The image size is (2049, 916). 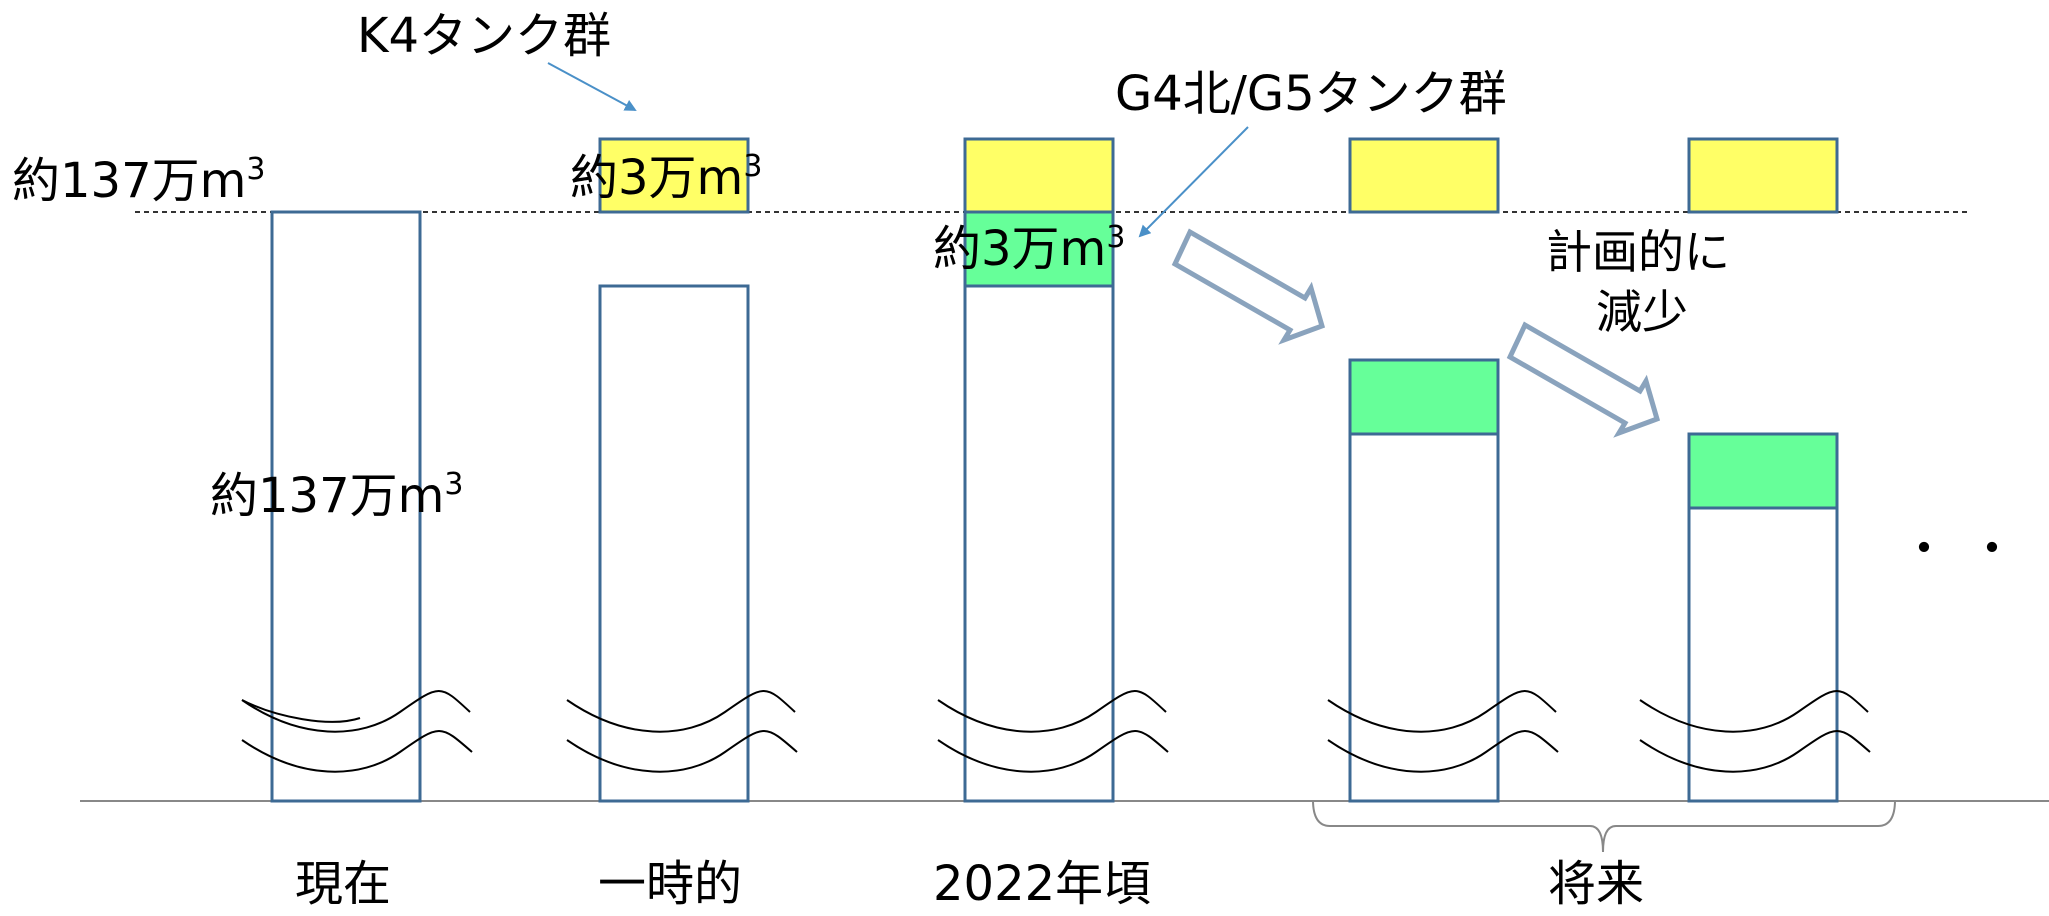 I want to click on bar-future1-k4, so click(x=1424, y=175).